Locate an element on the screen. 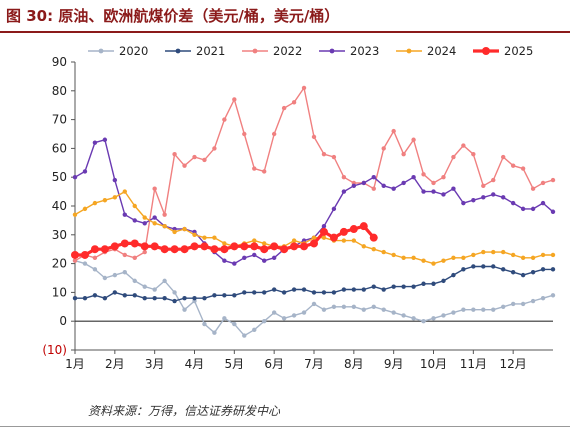  x-tick-label: 2月 is located at coordinates (115, 364).